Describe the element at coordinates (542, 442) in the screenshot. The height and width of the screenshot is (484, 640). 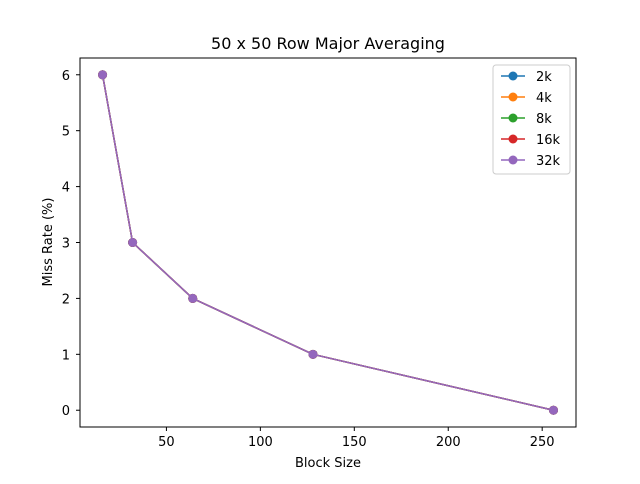
I see `x-tick-label: 250` at that location.